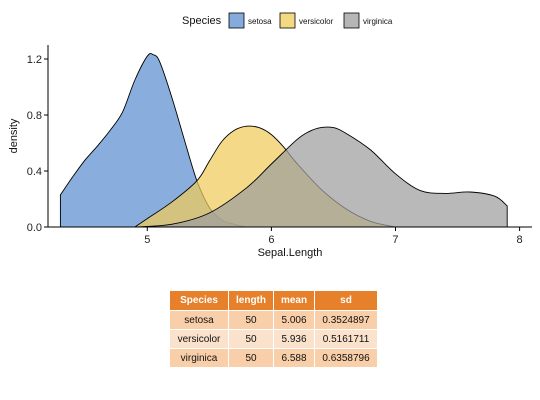 The image size is (540, 400). I want to click on table-header-row: Species length mean sd, so click(273, 301).